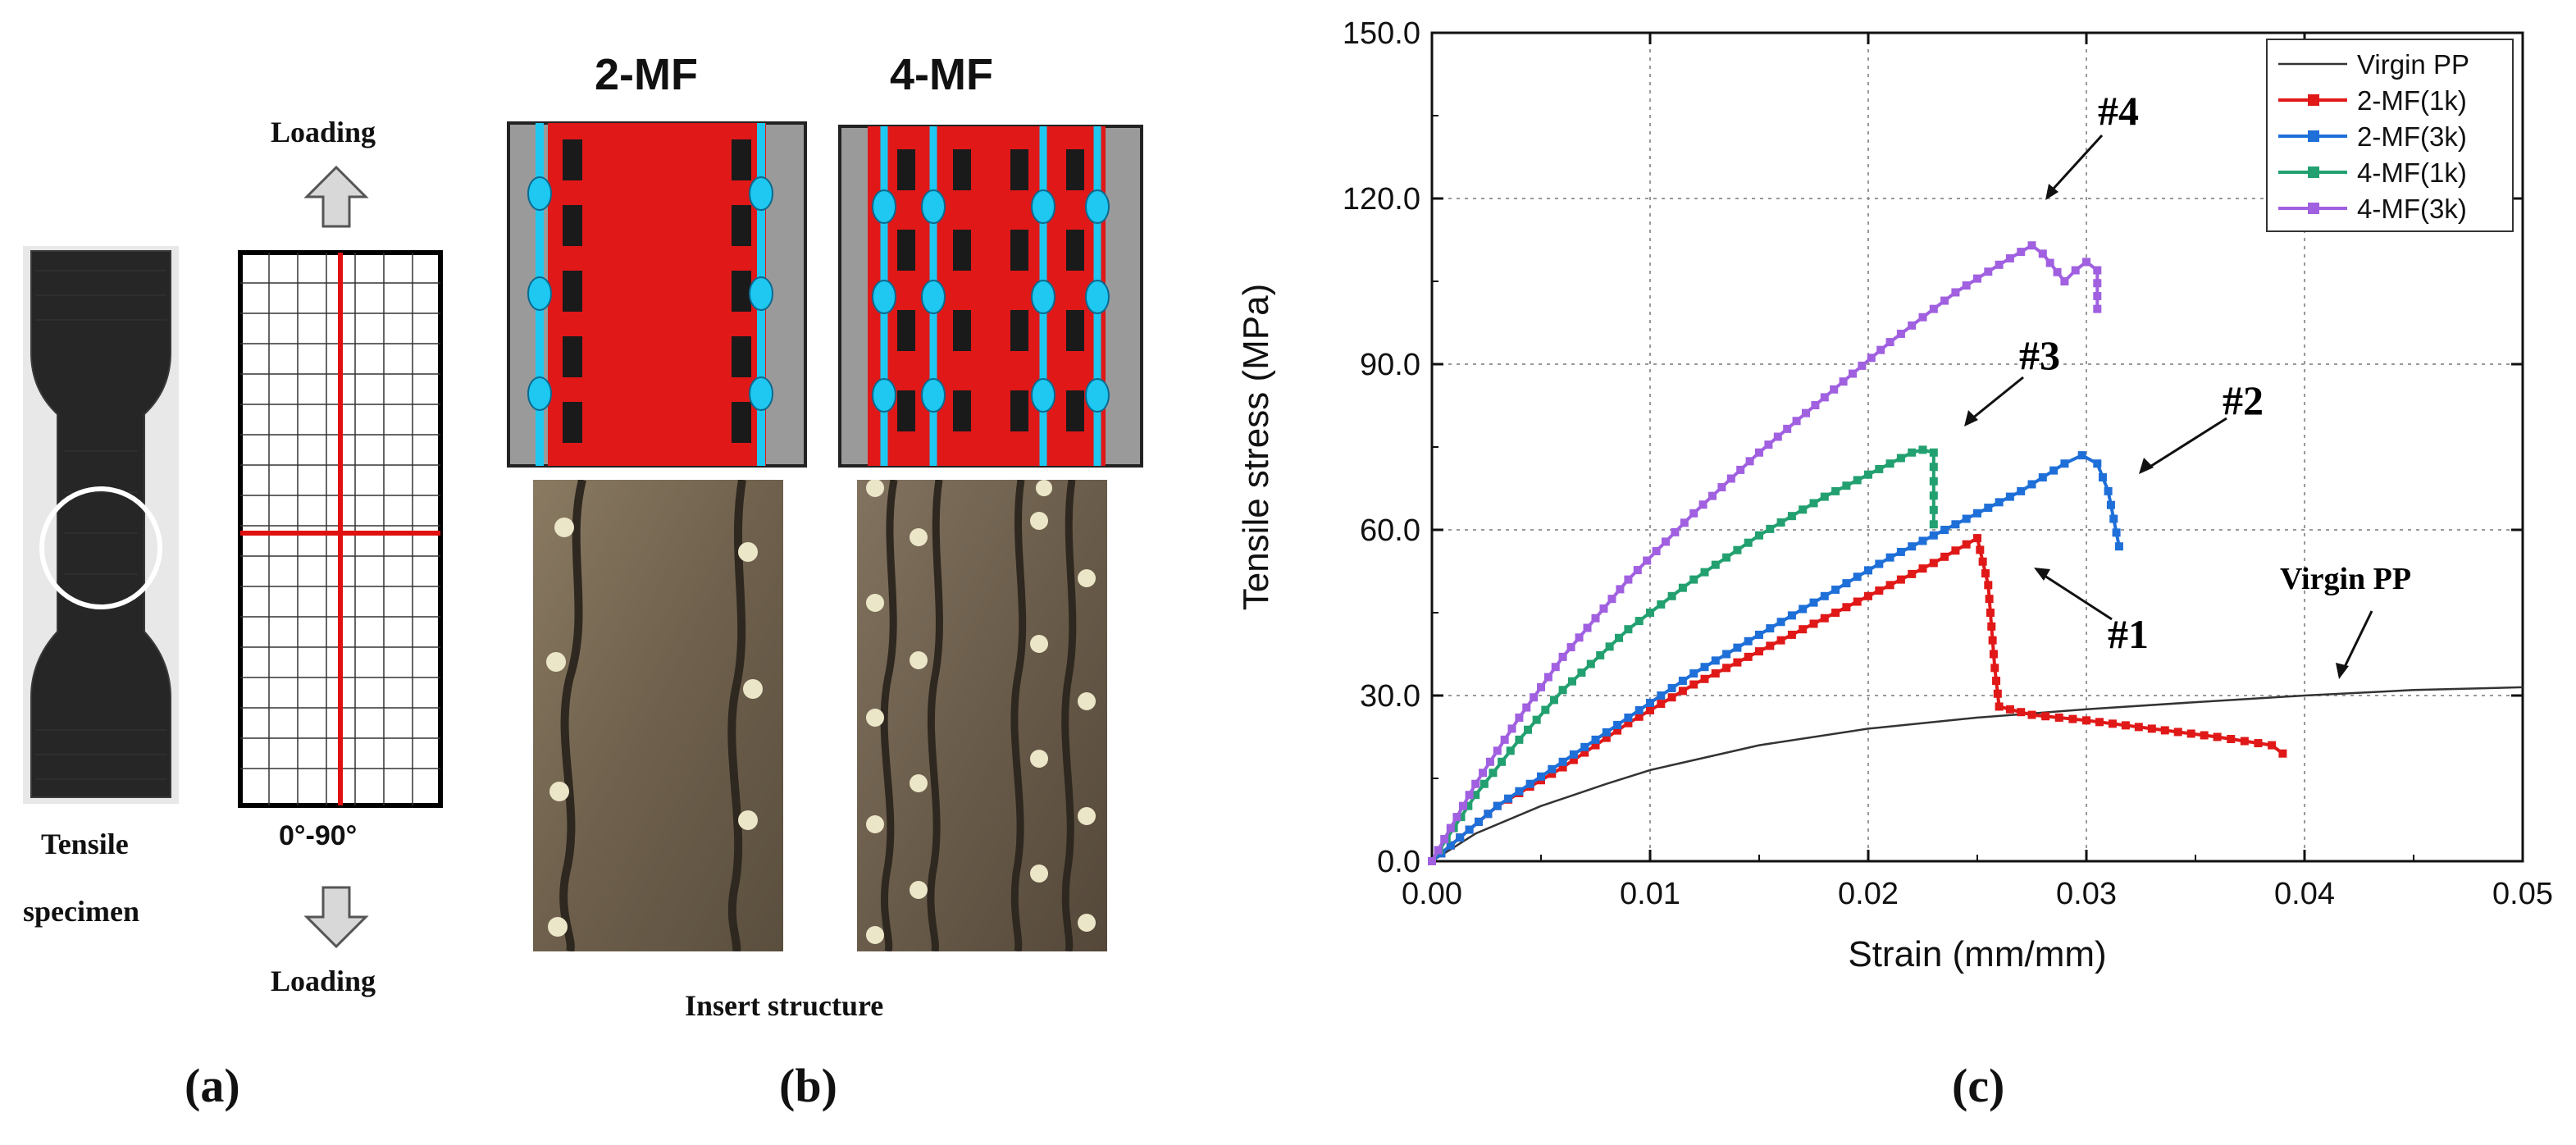 The height and width of the screenshot is (1145, 2576). I want to click on arrow-down-icon, so click(336, 917).